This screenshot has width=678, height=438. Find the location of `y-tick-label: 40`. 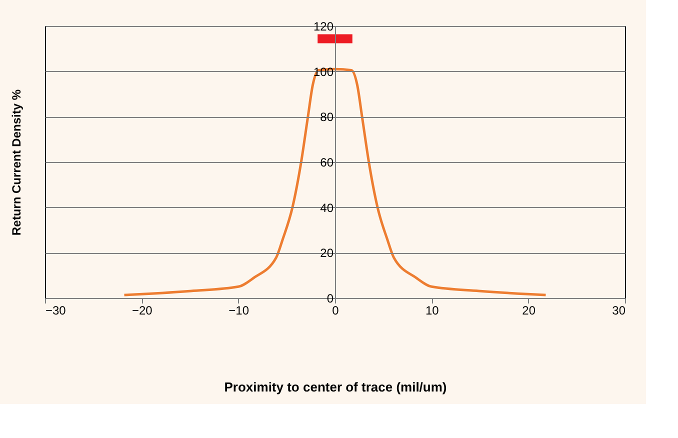

y-tick-label: 40 is located at coordinates (327, 207).